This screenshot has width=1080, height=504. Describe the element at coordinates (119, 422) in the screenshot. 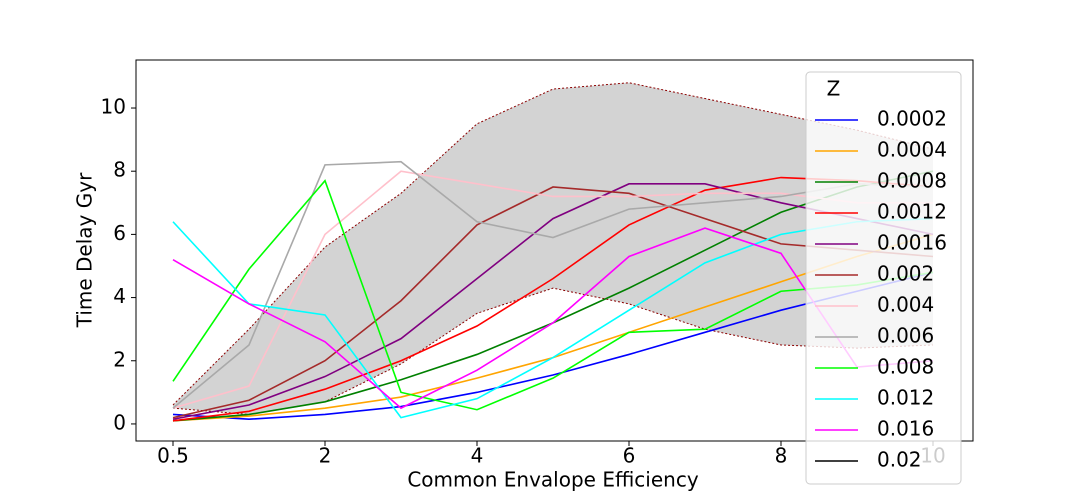

I see `y-tick-label: 0` at that location.